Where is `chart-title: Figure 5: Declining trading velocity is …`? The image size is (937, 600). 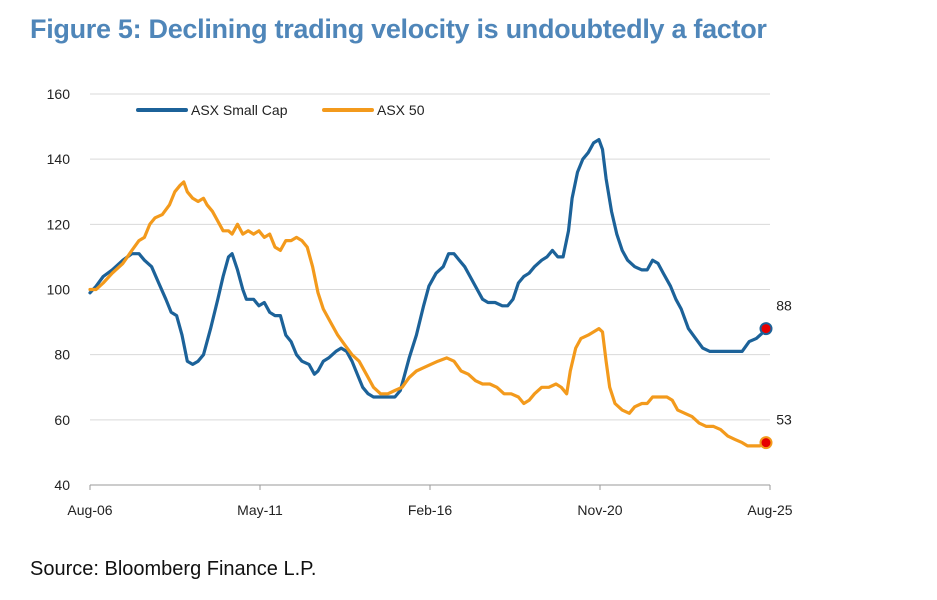
chart-title: Figure 5: Declining trading velocity is … is located at coordinates (398, 29).